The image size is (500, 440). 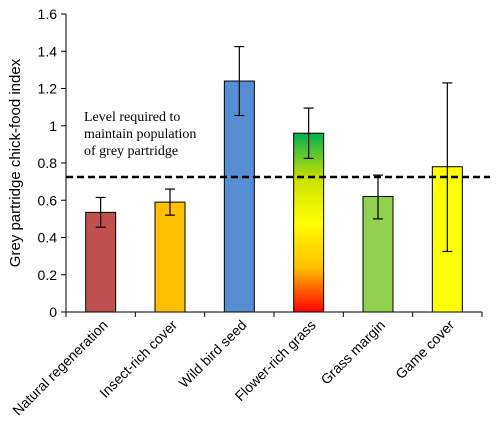 What do you see at coordinates (48, 89) in the screenshot?
I see `y-tick-label: 1.2` at bounding box center [48, 89].